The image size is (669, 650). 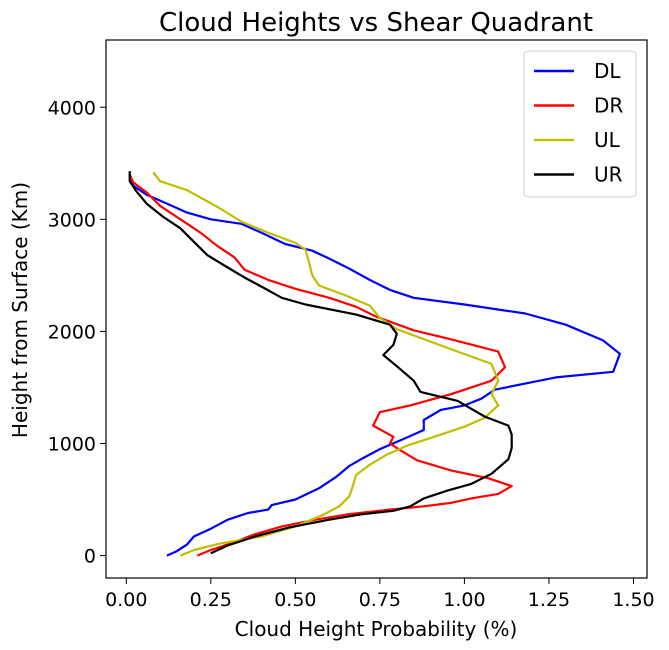 What do you see at coordinates (20, 310) in the screenshot?
I see `y-axis-label: Height from Surface (Km)` at bounding box center [20, 310].